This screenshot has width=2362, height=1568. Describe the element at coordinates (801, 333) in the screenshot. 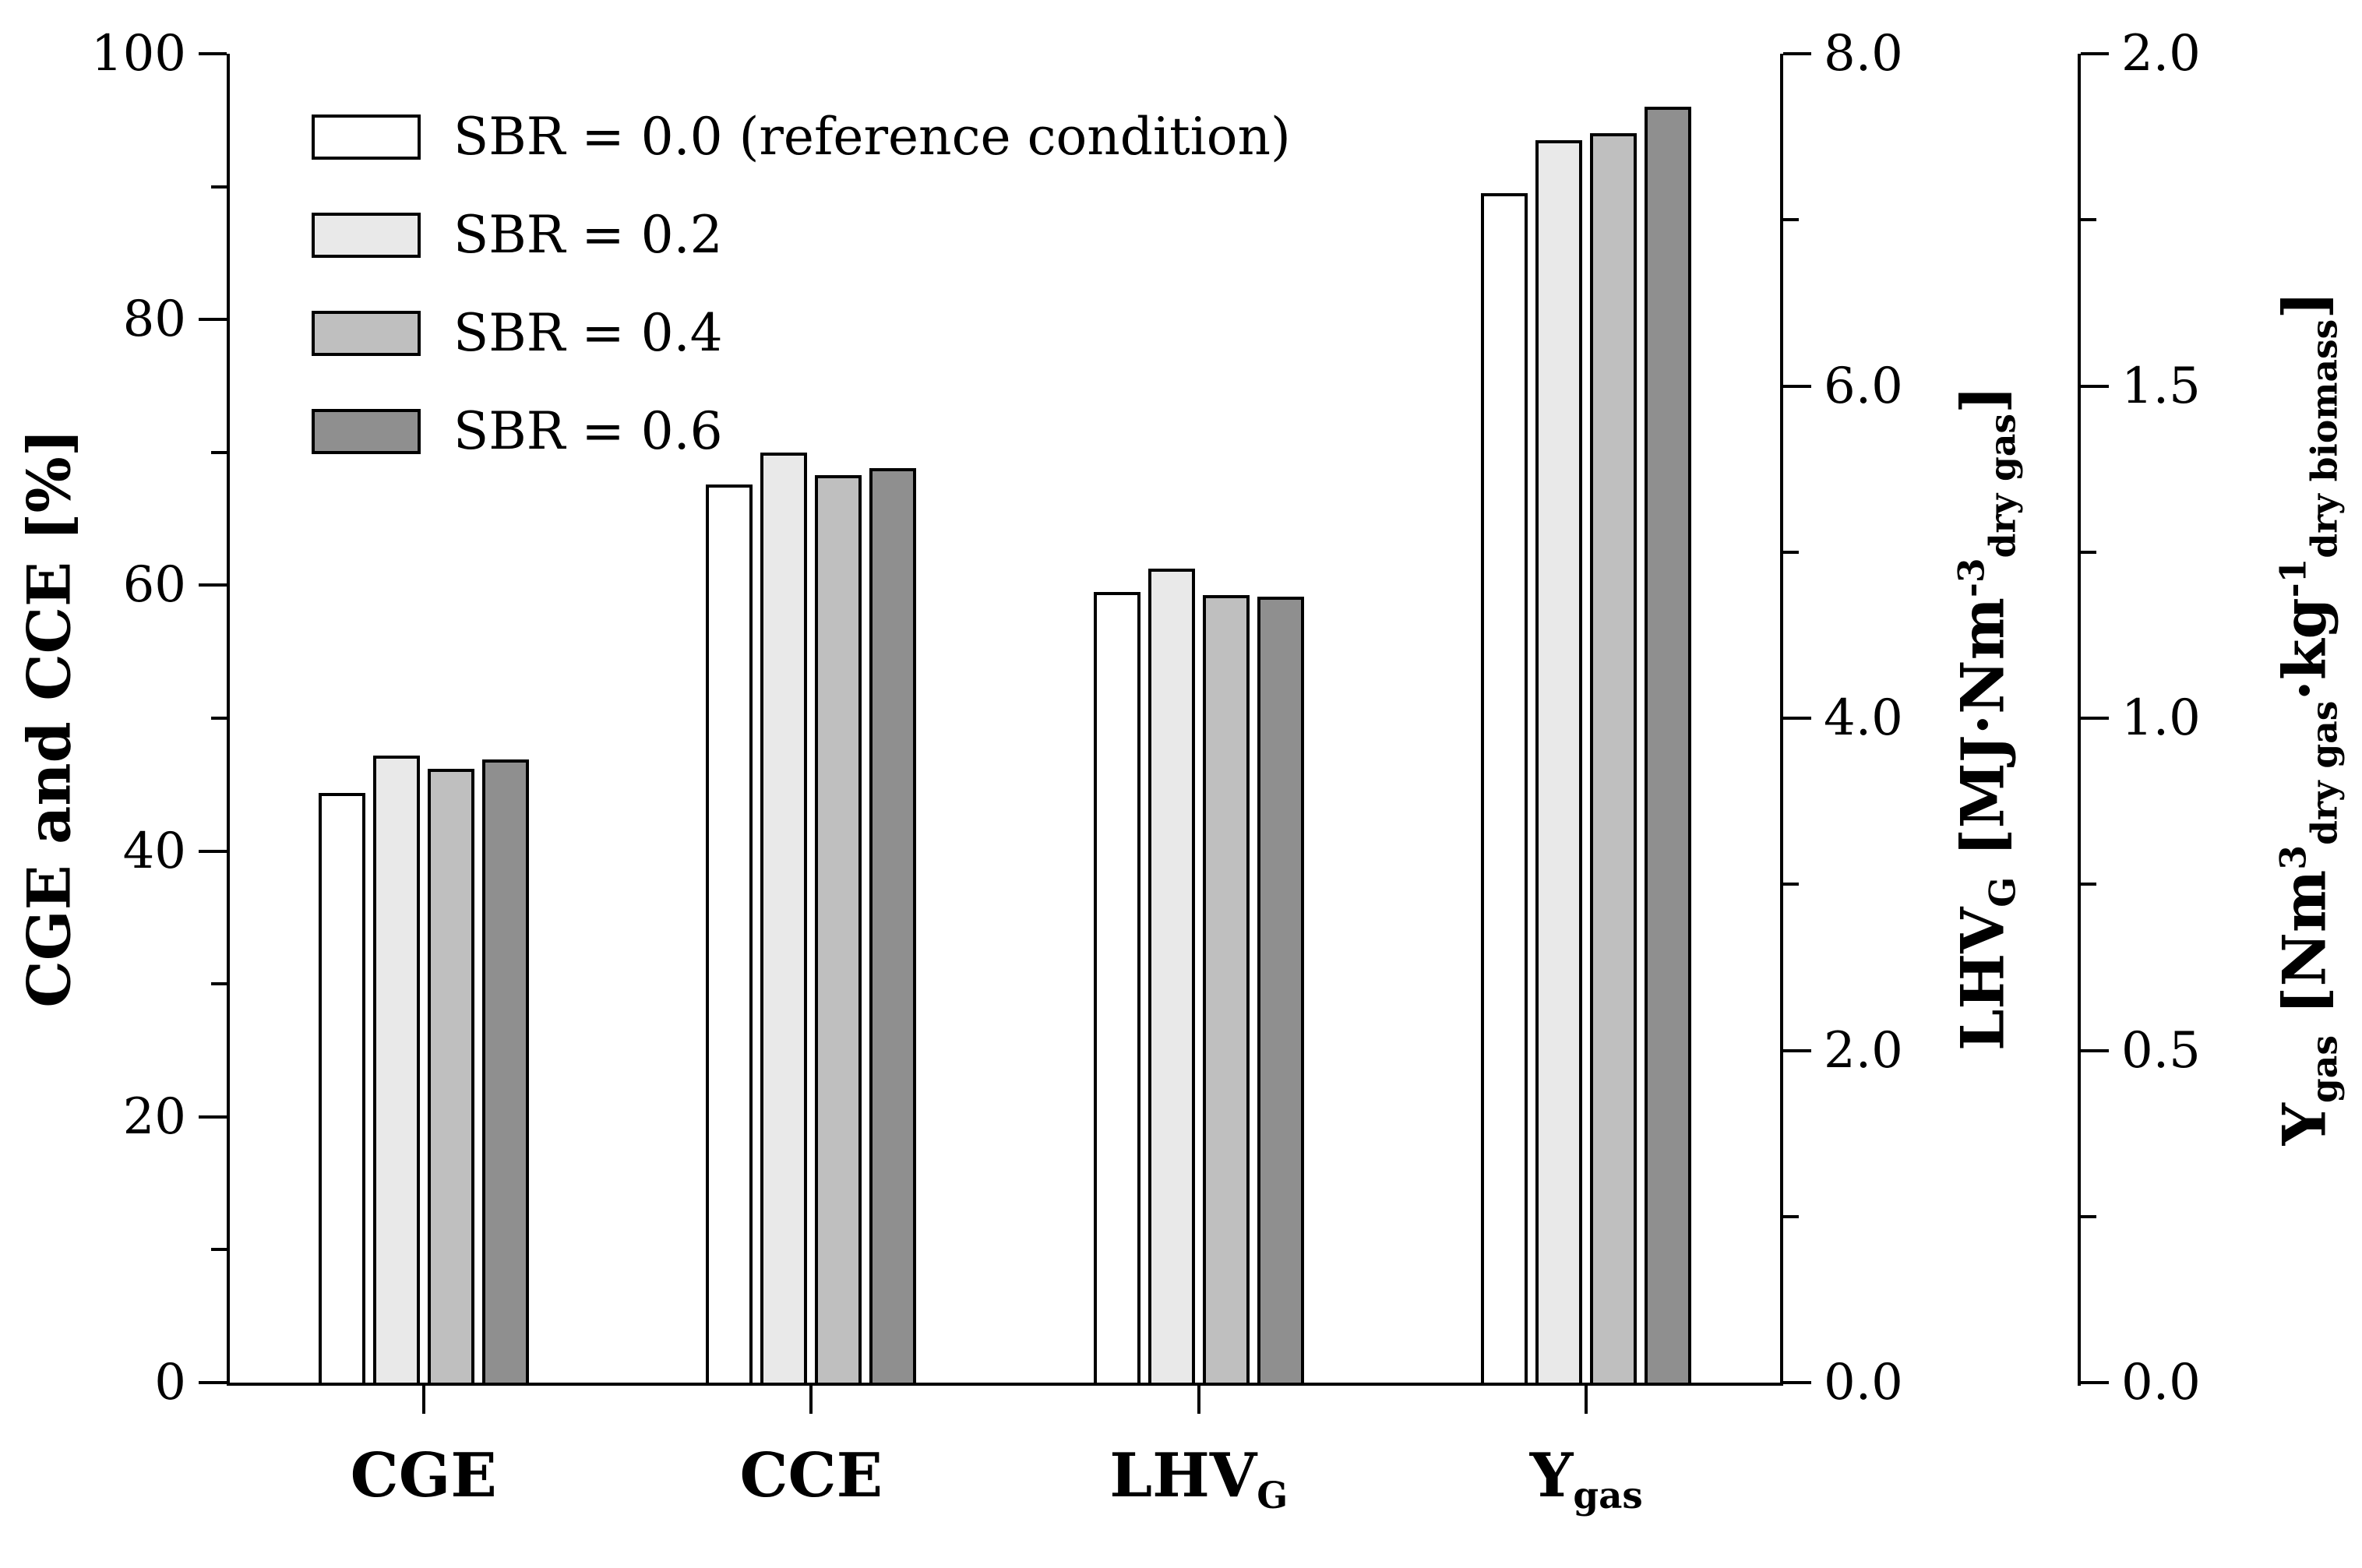

I see `legend-item-sbr-0-4: SBR = 0.4` at that location.